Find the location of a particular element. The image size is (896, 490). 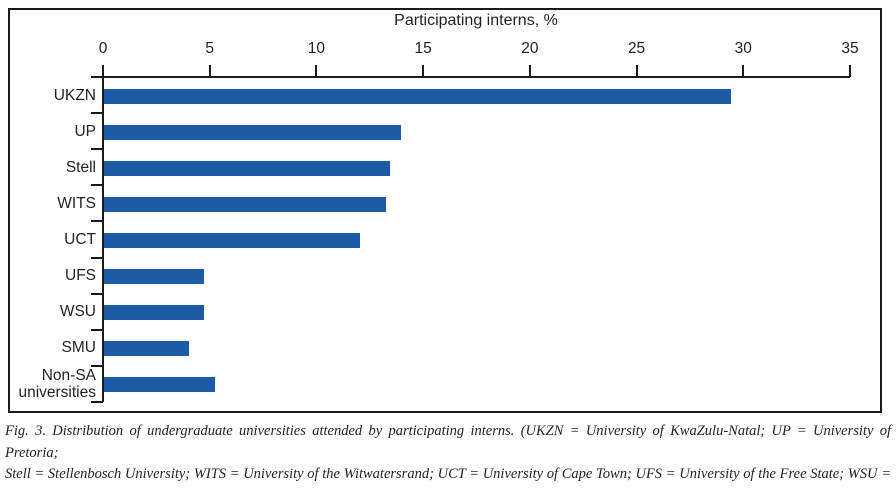

category-label-wsu: WSU is located at coordinates (77, 312).